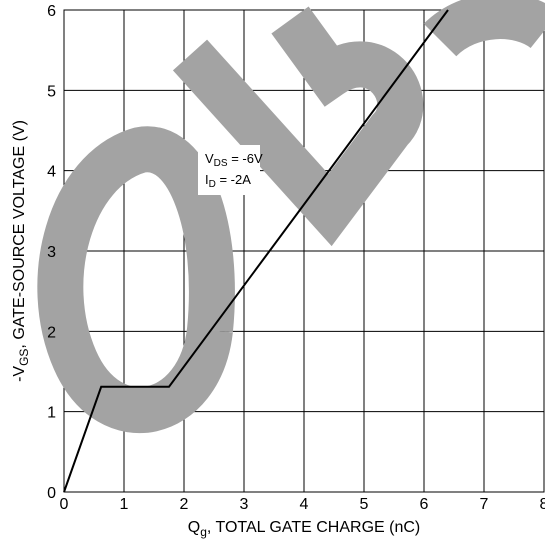 This screenshot has width=545, height=547. I want to click on y-tick-label: 2, so click(51, 332).